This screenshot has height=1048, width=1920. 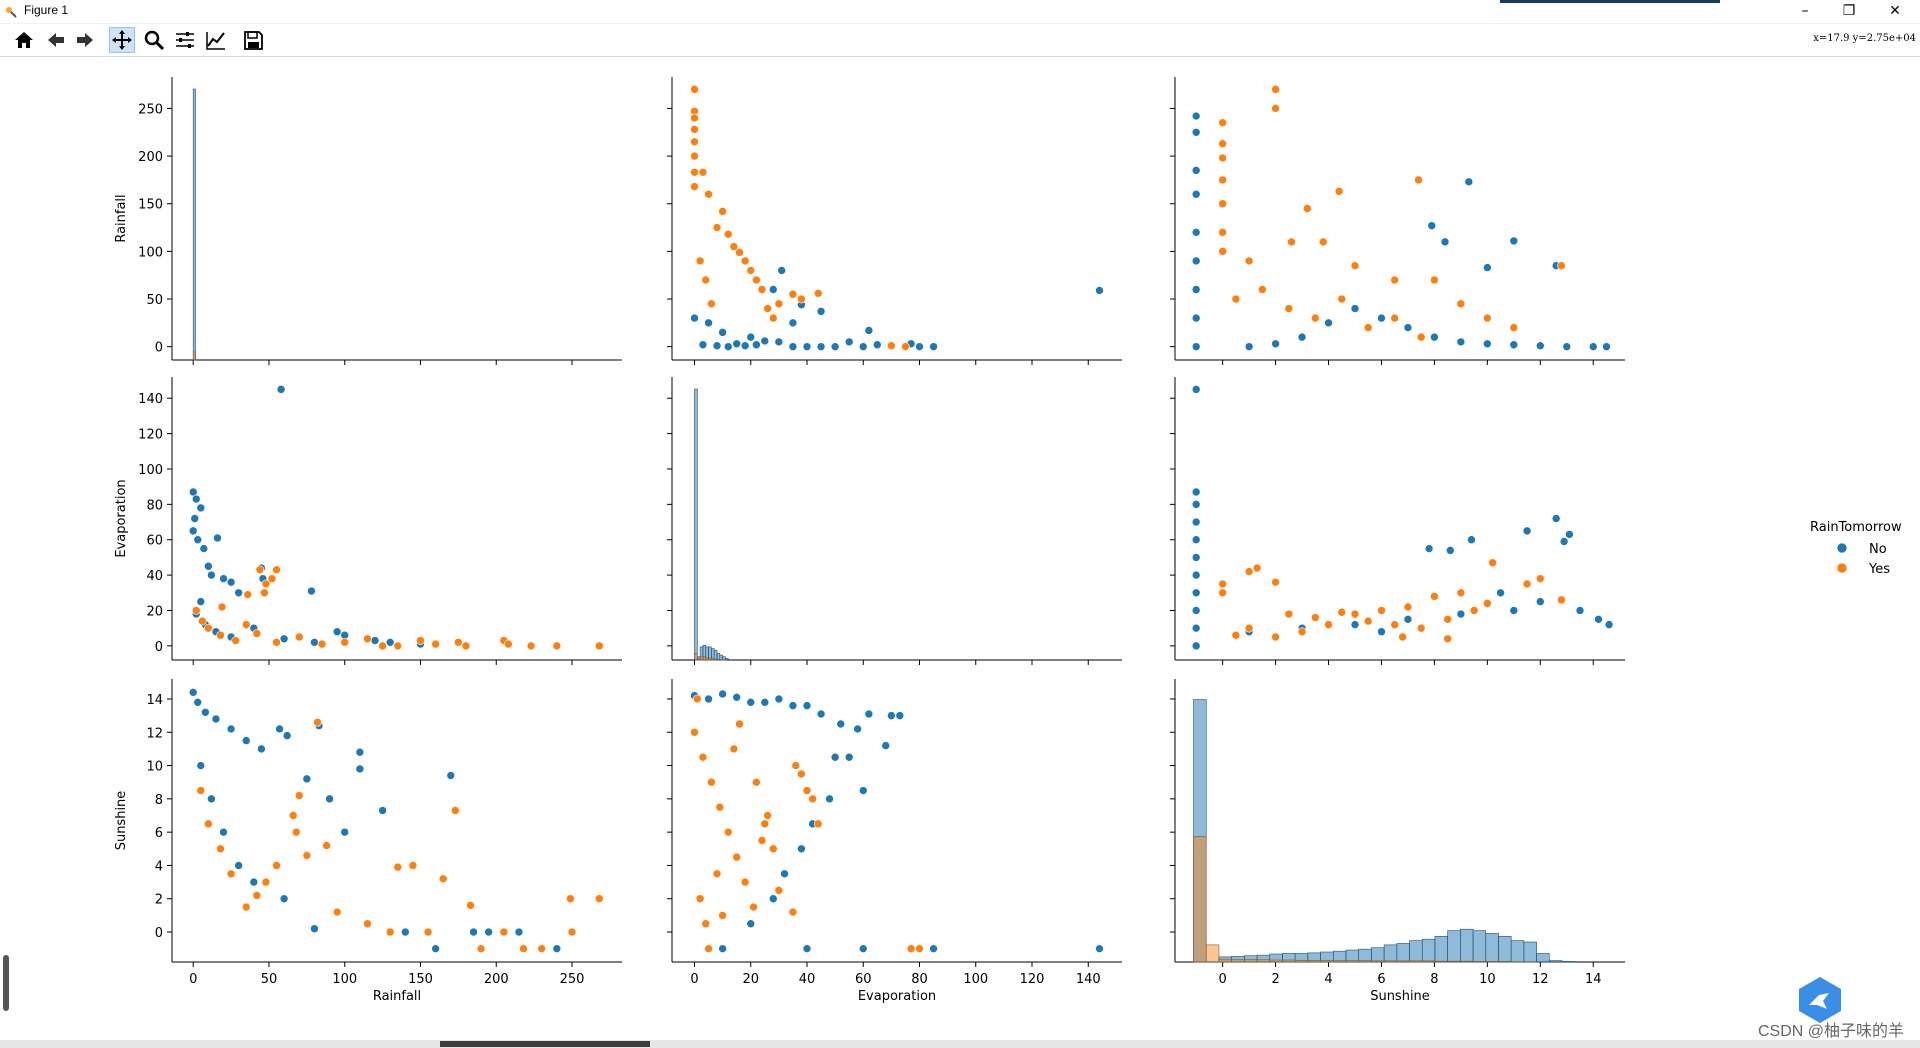 What do you see at coordinates (807, 979) in the screenshot?
I see `x-tick-label: 40` at bounding box center [807, 979].